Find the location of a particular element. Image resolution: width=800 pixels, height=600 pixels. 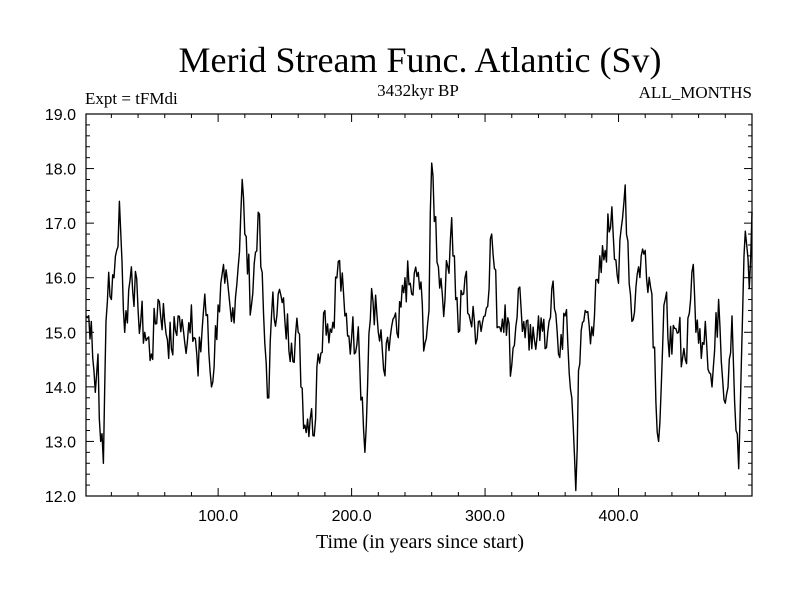

months-label: ALL_MONTHS is located at coordinates (695, 92).